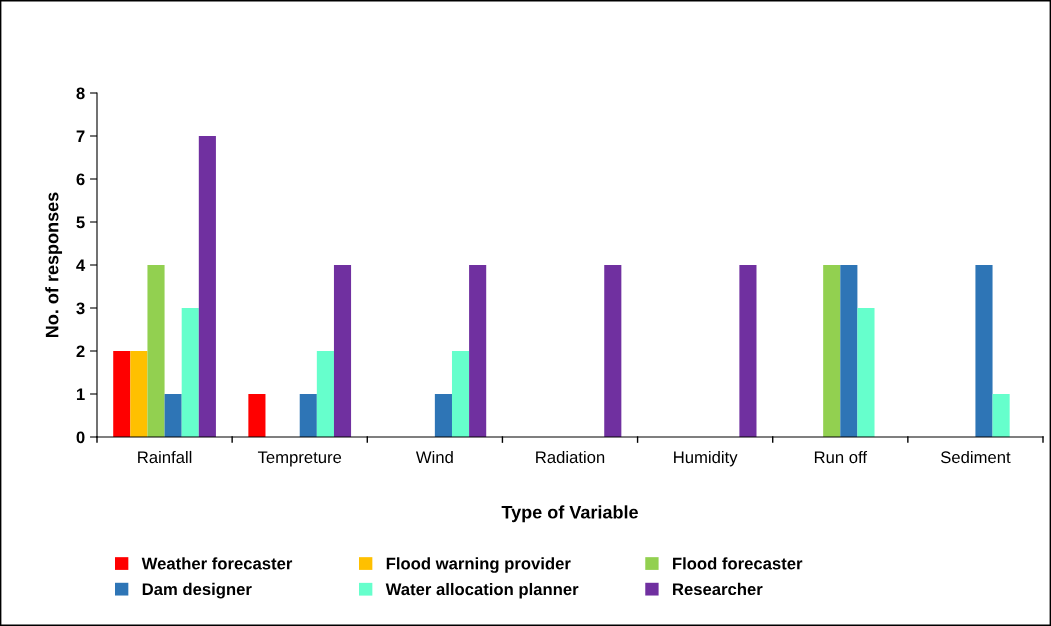  I want to click on y-axis-title: No. of responses, so click(54, 265).